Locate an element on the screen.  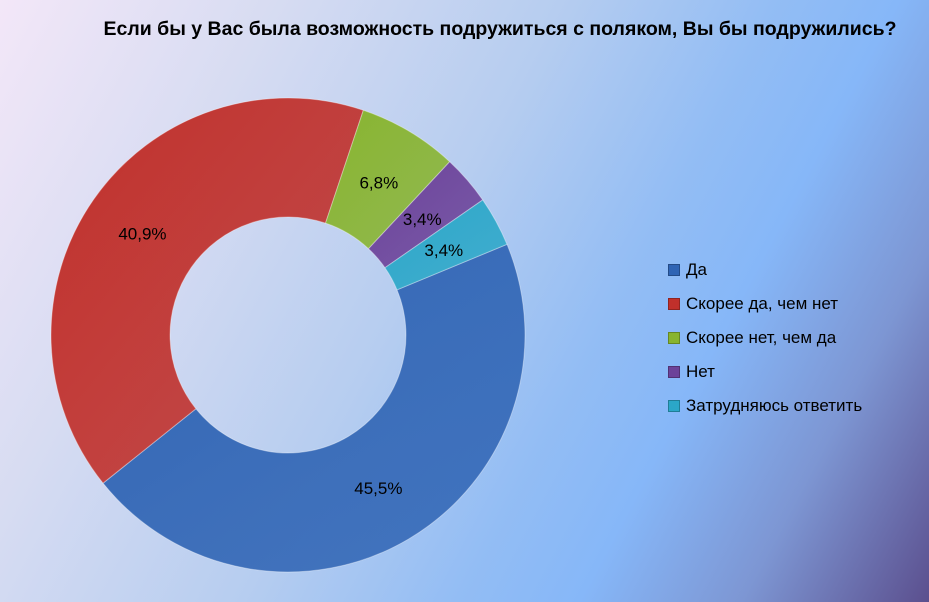
legend-item-rather-no: Скорее нет, чем да is located at coordinates (765, 338).